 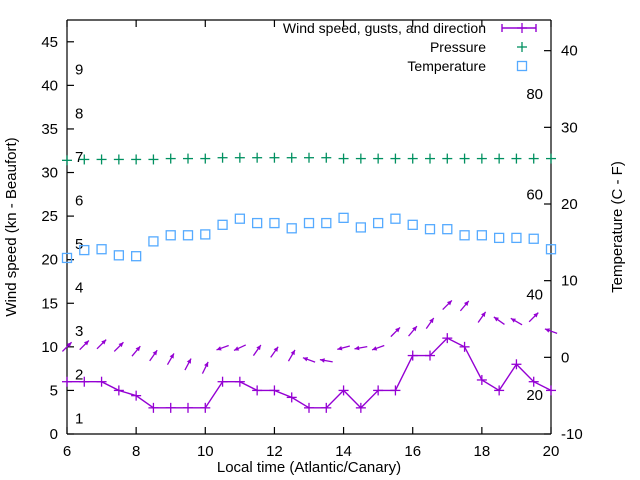 What do you see at coordinates (534, 395) in the screenshot?
I see `fahrenheit-label: 20` at bounding box center [534, 395].